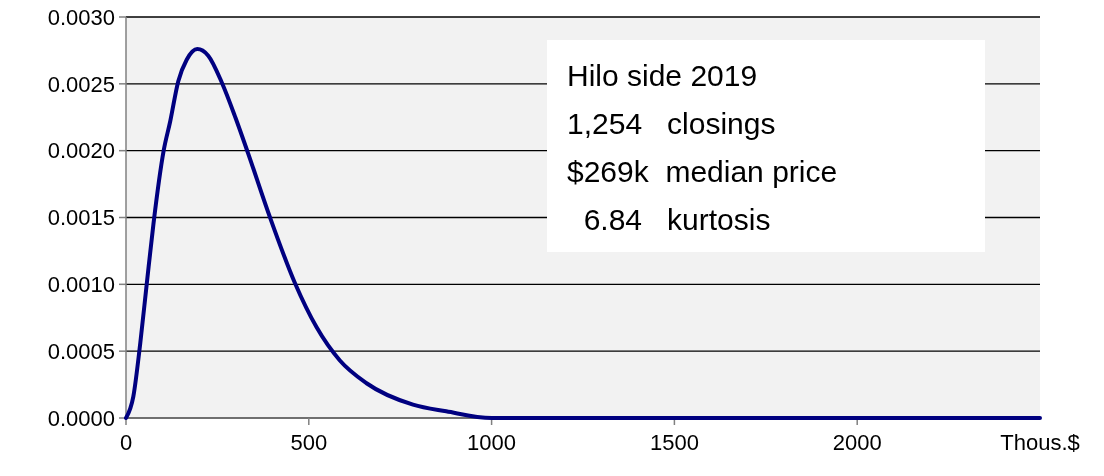 This screenshot has width=1104, height=476. Describe the element at coordinates (492, 442) in the screenshot. I see `x-tick-label: 1000` at that location.